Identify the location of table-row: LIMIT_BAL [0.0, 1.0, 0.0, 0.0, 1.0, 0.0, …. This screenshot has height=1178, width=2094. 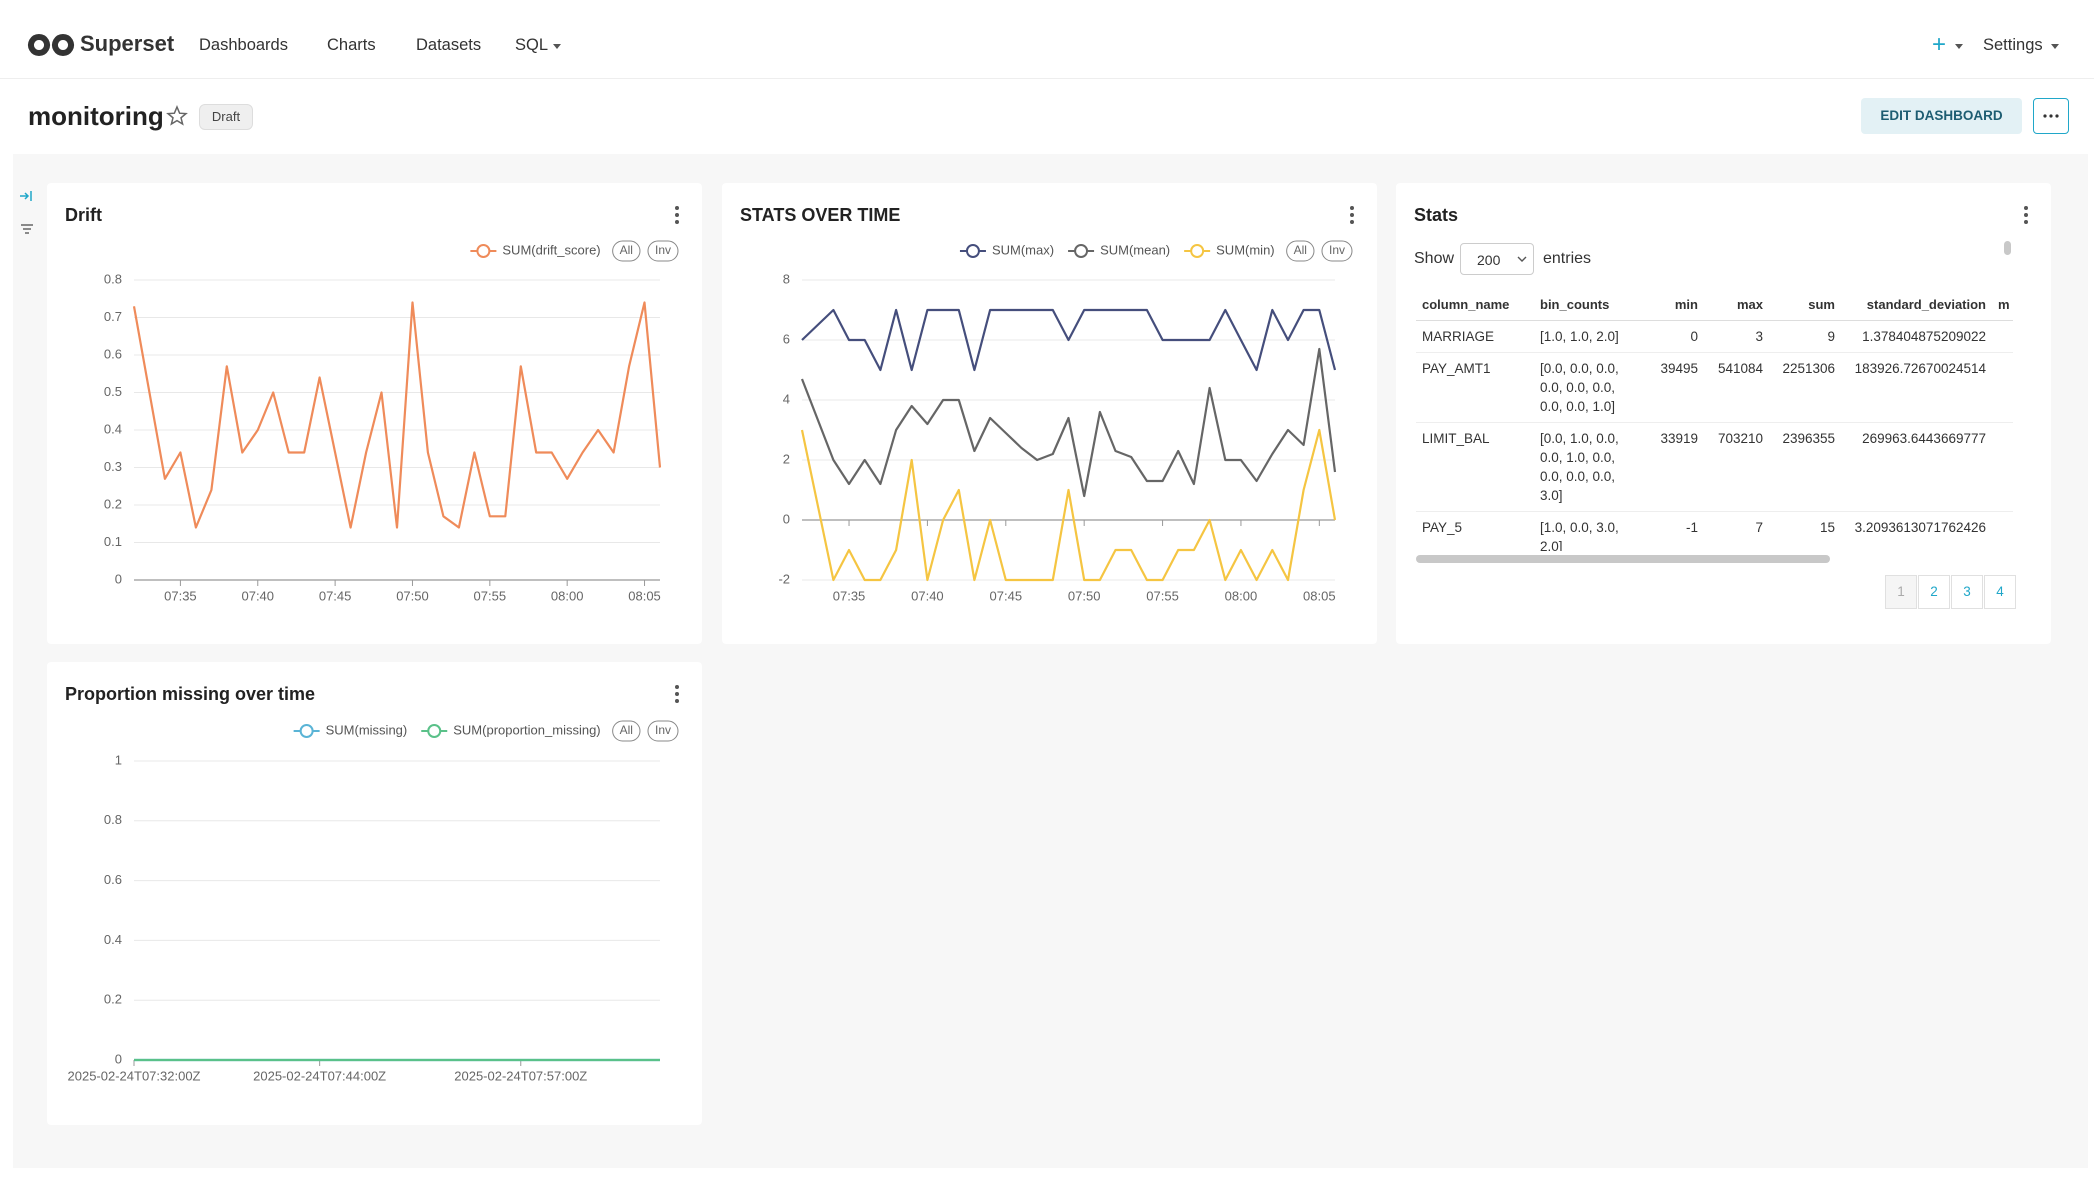
(1714, 467).